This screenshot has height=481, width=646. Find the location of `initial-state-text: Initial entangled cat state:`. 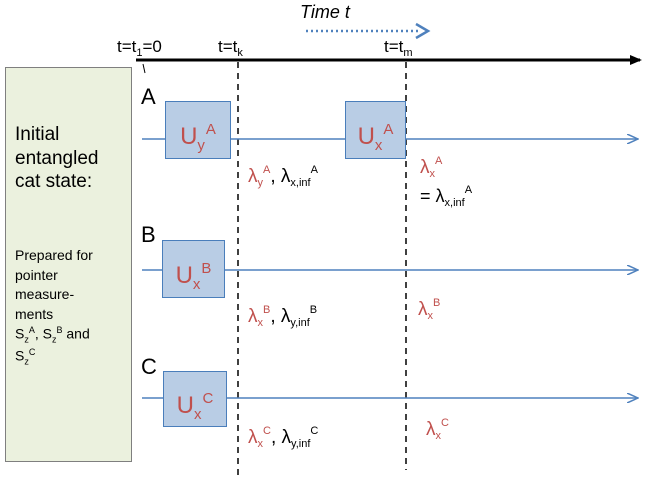

initial-state-text: Initial entangled cat state: is located at coordinates (57, 158).